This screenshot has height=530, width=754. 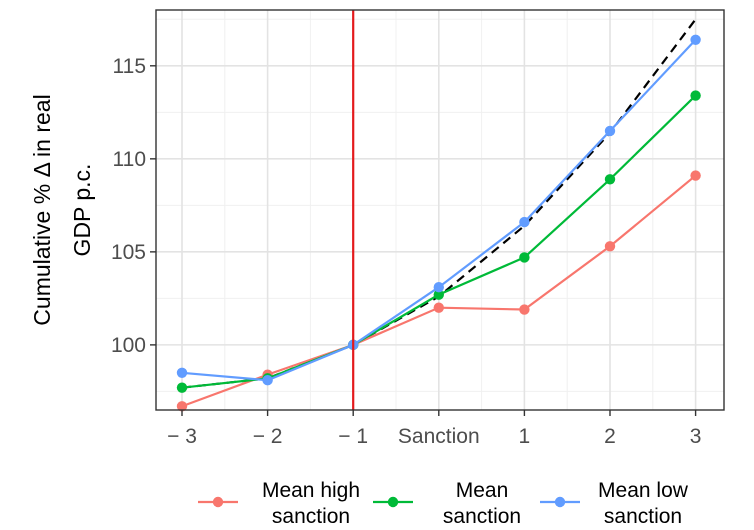 What do you see at coordinates (525, 436) in the screenshot?
I see `x-tick-label: 1` at bounding box center [525, 436].